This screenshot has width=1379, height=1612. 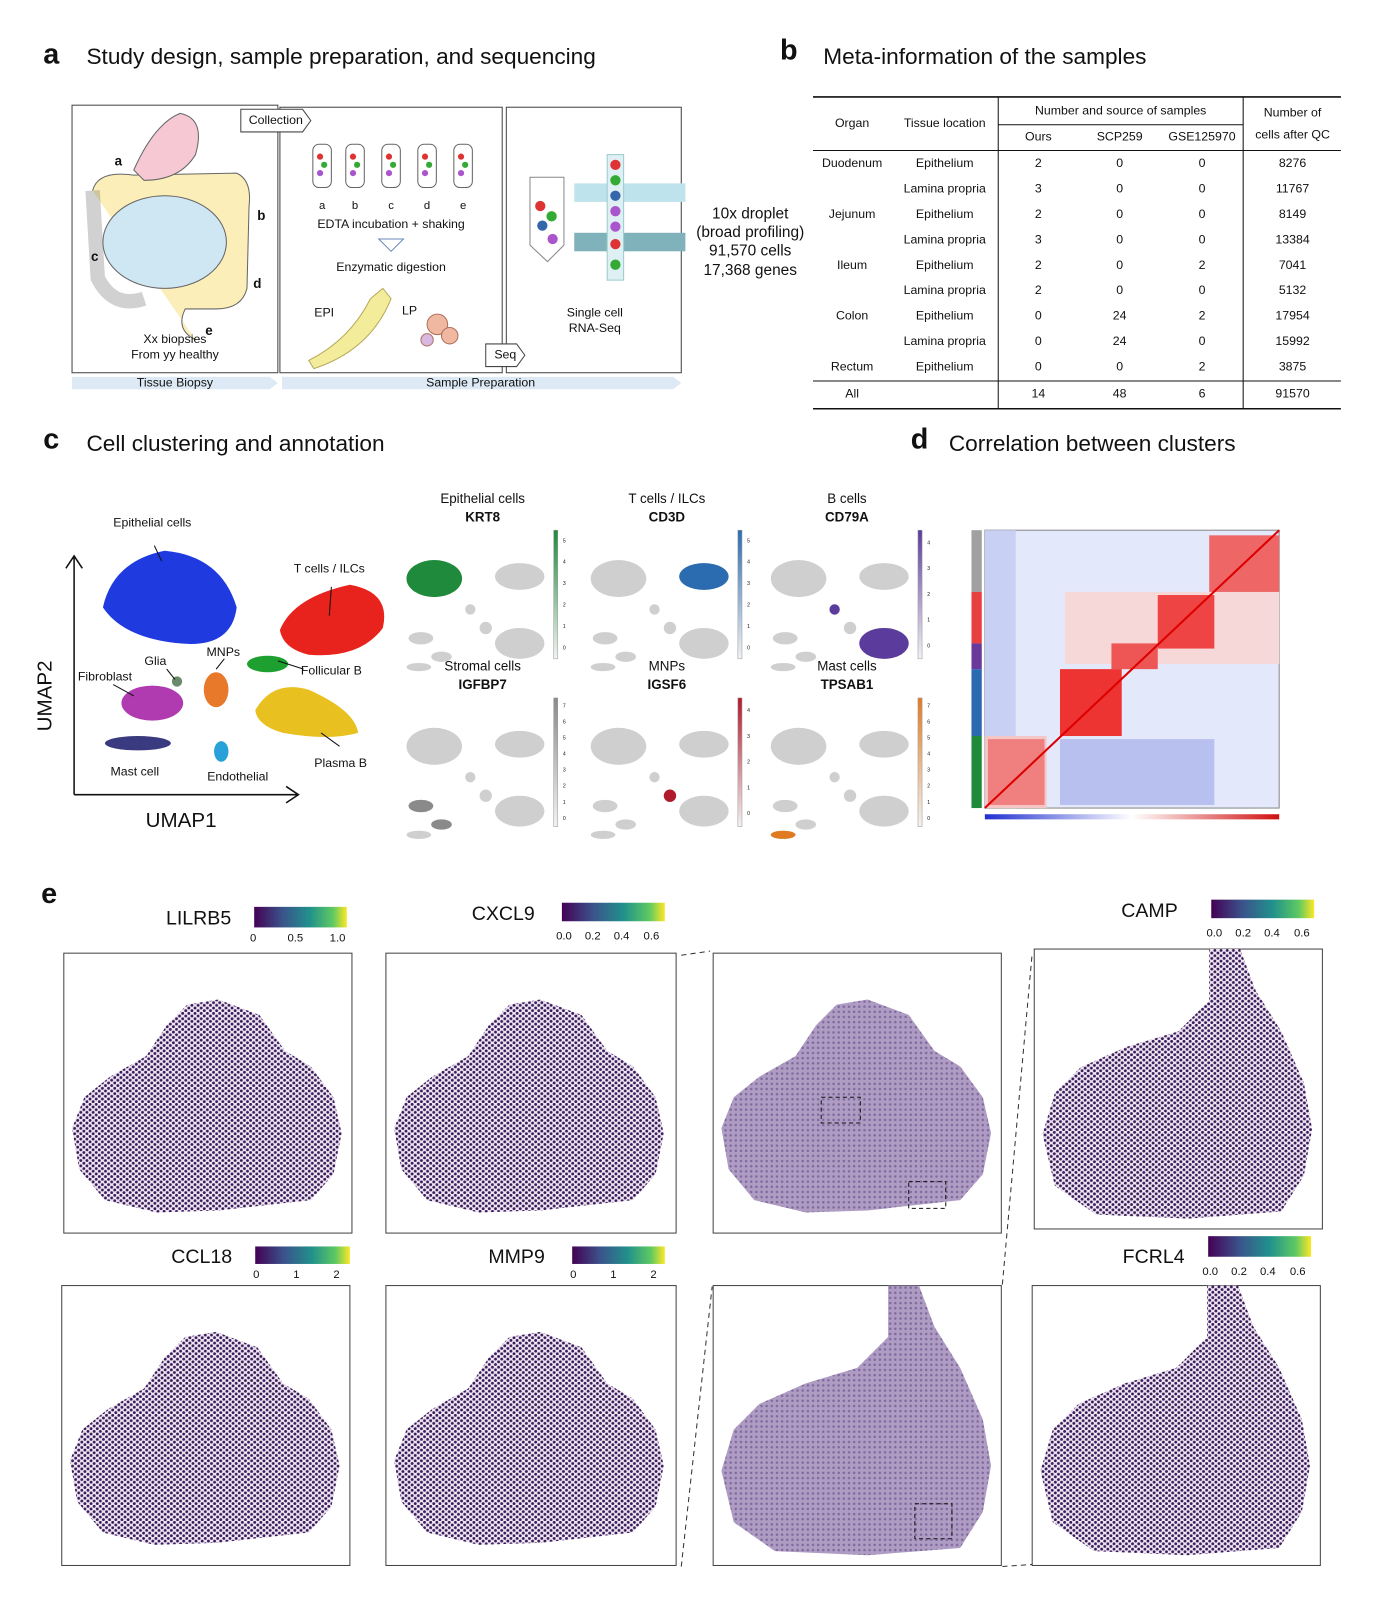 What do you see at coordinates (427, 206) in the screenshot?
I see `label: d` at bounding box center [427, 206].